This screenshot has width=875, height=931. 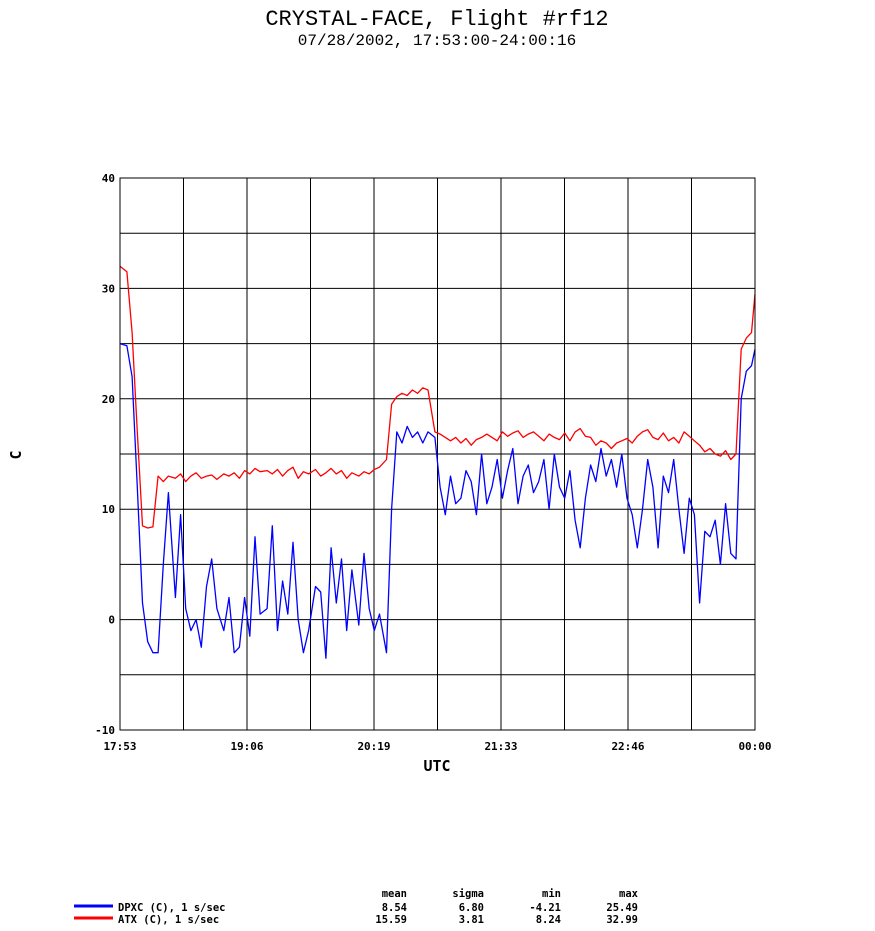 What do you see at coordinates (500, 746) in the screenshot?
I see `x-tick-label: 21:33` at bounding box center [500, 746].